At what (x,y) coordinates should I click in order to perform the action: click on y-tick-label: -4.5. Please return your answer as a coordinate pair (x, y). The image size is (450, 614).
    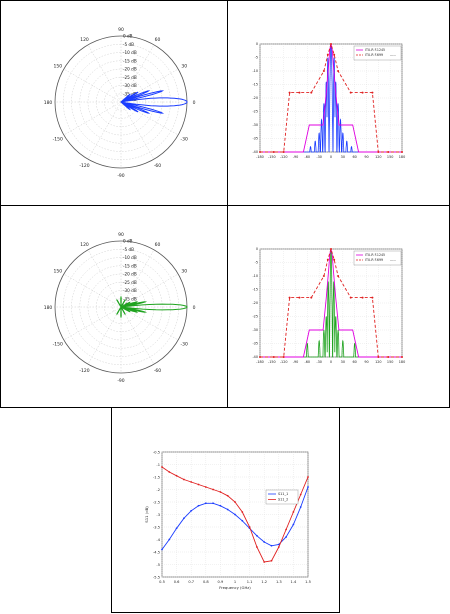
    Looking at the image, I should click on (156, 552).